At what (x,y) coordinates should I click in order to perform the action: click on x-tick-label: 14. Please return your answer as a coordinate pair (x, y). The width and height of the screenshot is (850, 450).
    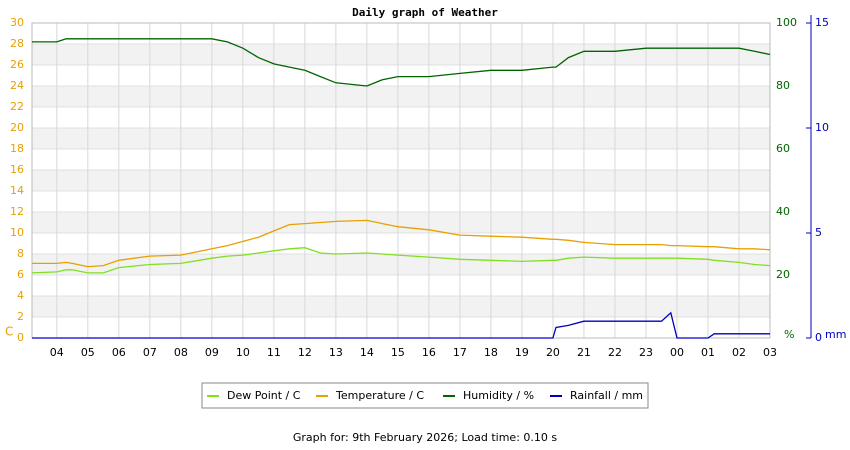
    Looking at the image, I should click on (367, 352).